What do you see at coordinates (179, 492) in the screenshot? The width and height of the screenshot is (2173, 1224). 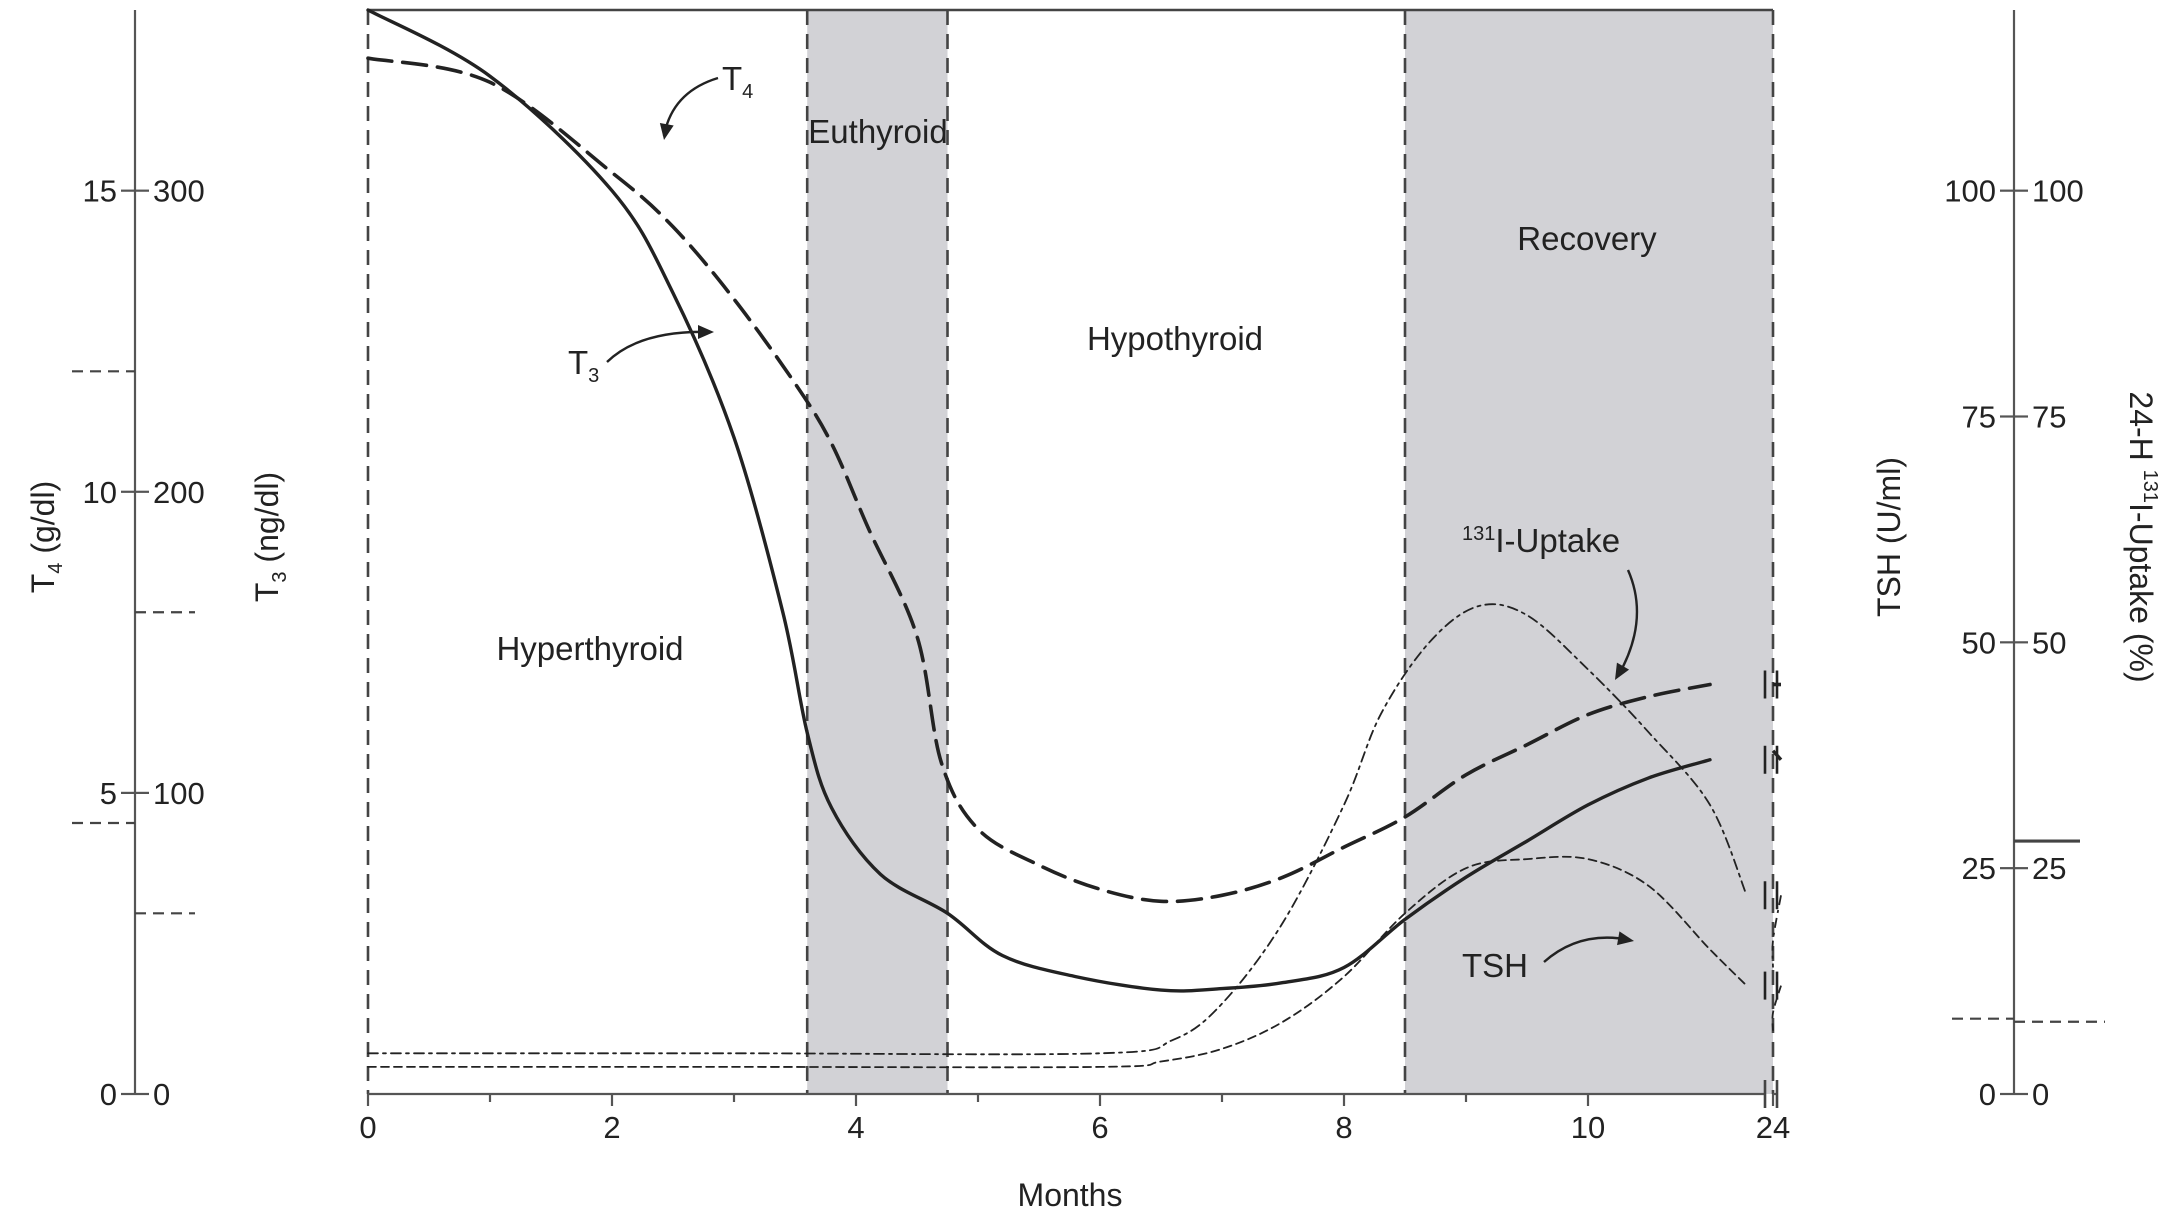 I see `t3-tick-label: 200` at bounding box center [179, 492].